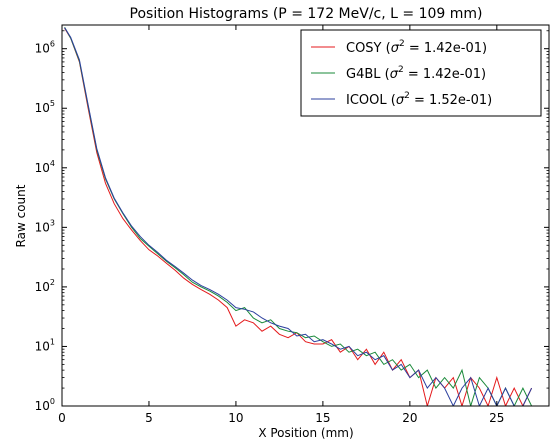 The height and width of the screenshot is (443, 550). Describe the element at coordinates (416, 73) in the screenshot. I see `legend-label-g4bl: G4BL (σ2 = 1.42e-01)` at that location.